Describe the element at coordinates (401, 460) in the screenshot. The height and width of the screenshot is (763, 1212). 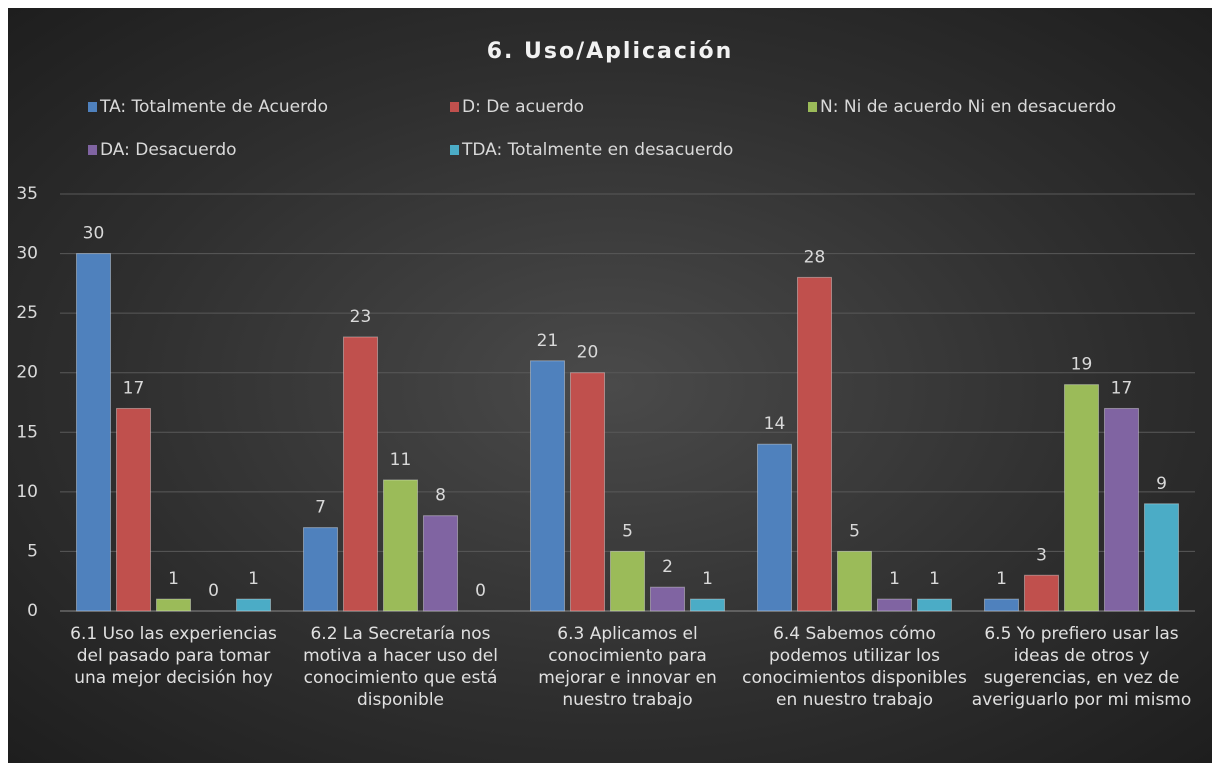
I see `data-label: 11` at that location.